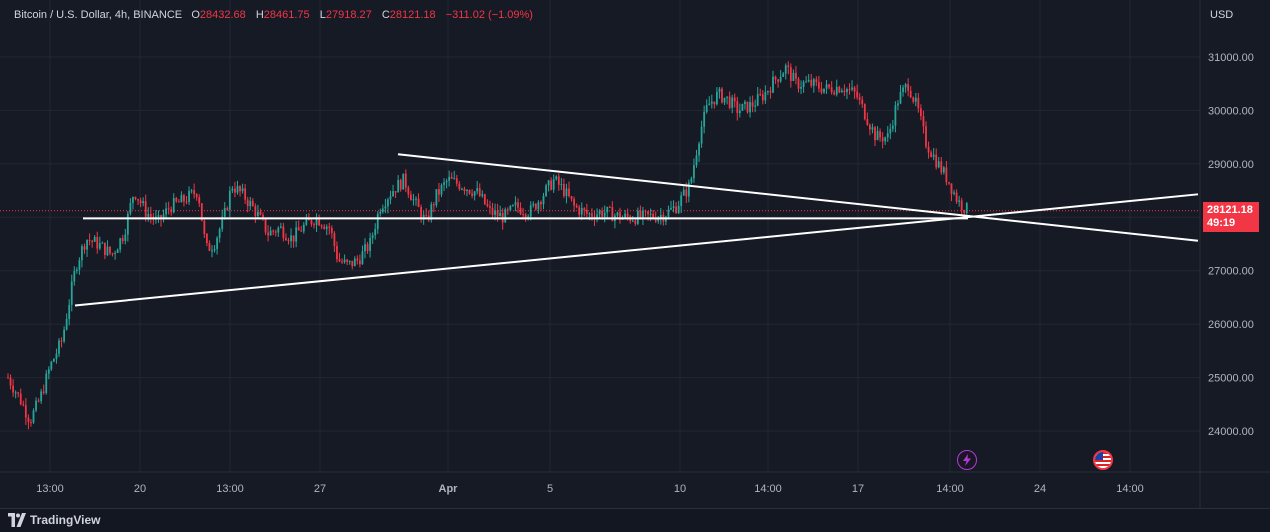 The height and width of the screenshot is (532, 1270). What do you see at coordinates (54, 520) in the screenshot?
I see `tradingview-logo: TradingView` at bounding box center [54, 520].